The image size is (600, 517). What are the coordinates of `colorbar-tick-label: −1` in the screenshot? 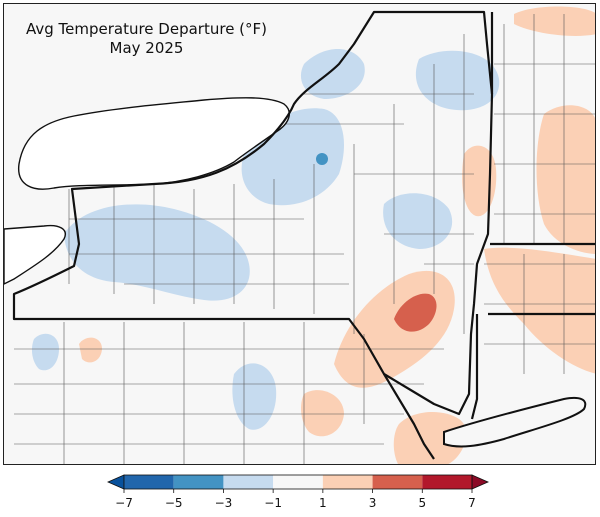 It's located at (273, 503).